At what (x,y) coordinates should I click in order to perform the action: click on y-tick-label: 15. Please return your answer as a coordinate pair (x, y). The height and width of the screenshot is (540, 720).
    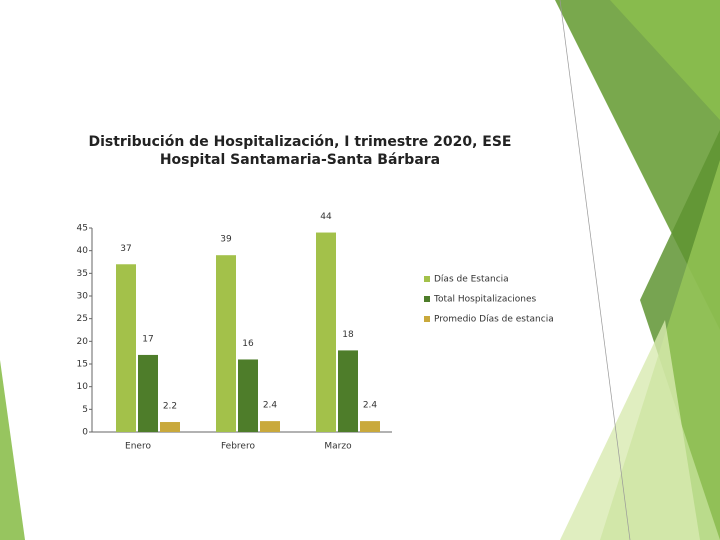
    Looking at the image, I should click on (82, 365).